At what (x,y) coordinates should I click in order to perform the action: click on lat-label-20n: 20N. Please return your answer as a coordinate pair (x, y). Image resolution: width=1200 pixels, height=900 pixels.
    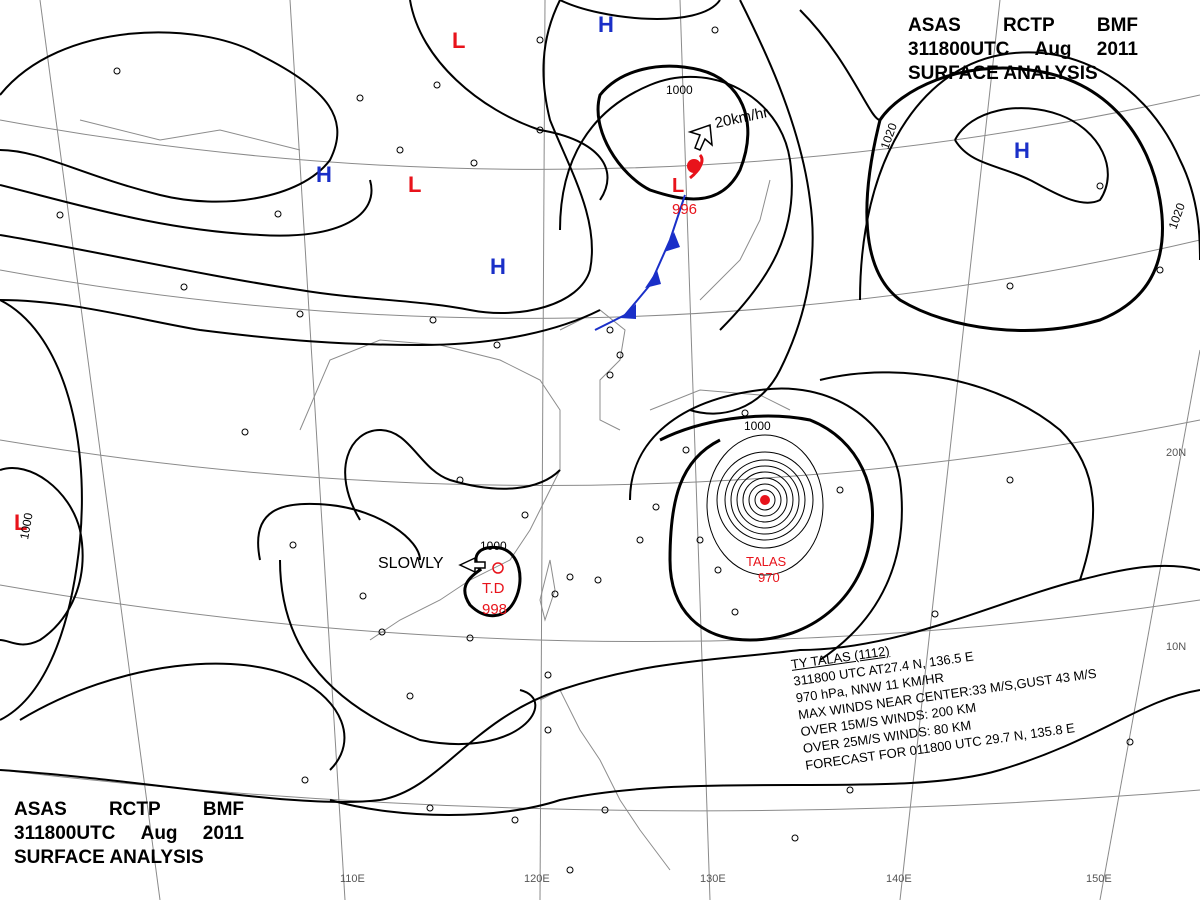
    Looking at the image, I should click on (1176, 453).